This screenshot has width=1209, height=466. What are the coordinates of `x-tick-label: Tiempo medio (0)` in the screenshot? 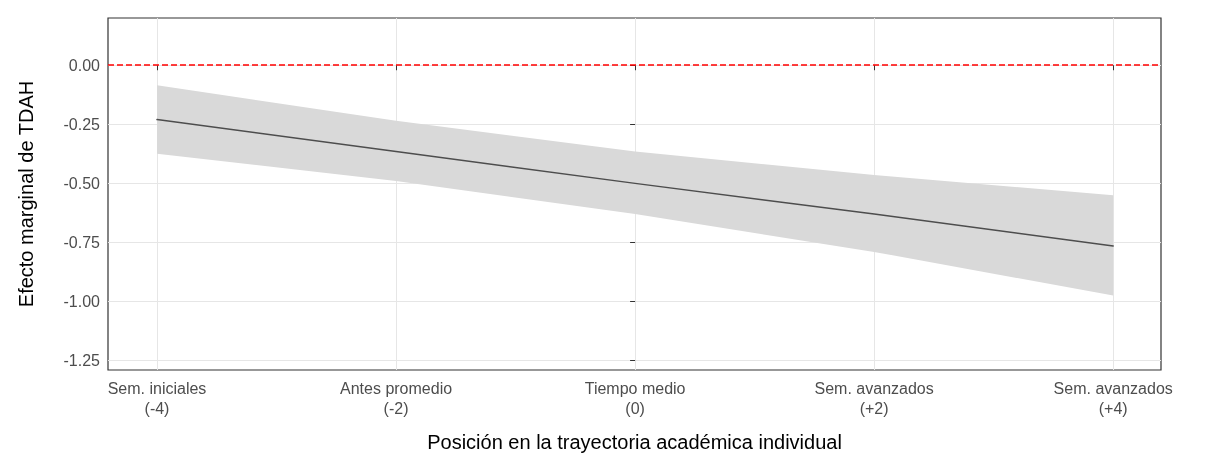 It's located at (635, 398).